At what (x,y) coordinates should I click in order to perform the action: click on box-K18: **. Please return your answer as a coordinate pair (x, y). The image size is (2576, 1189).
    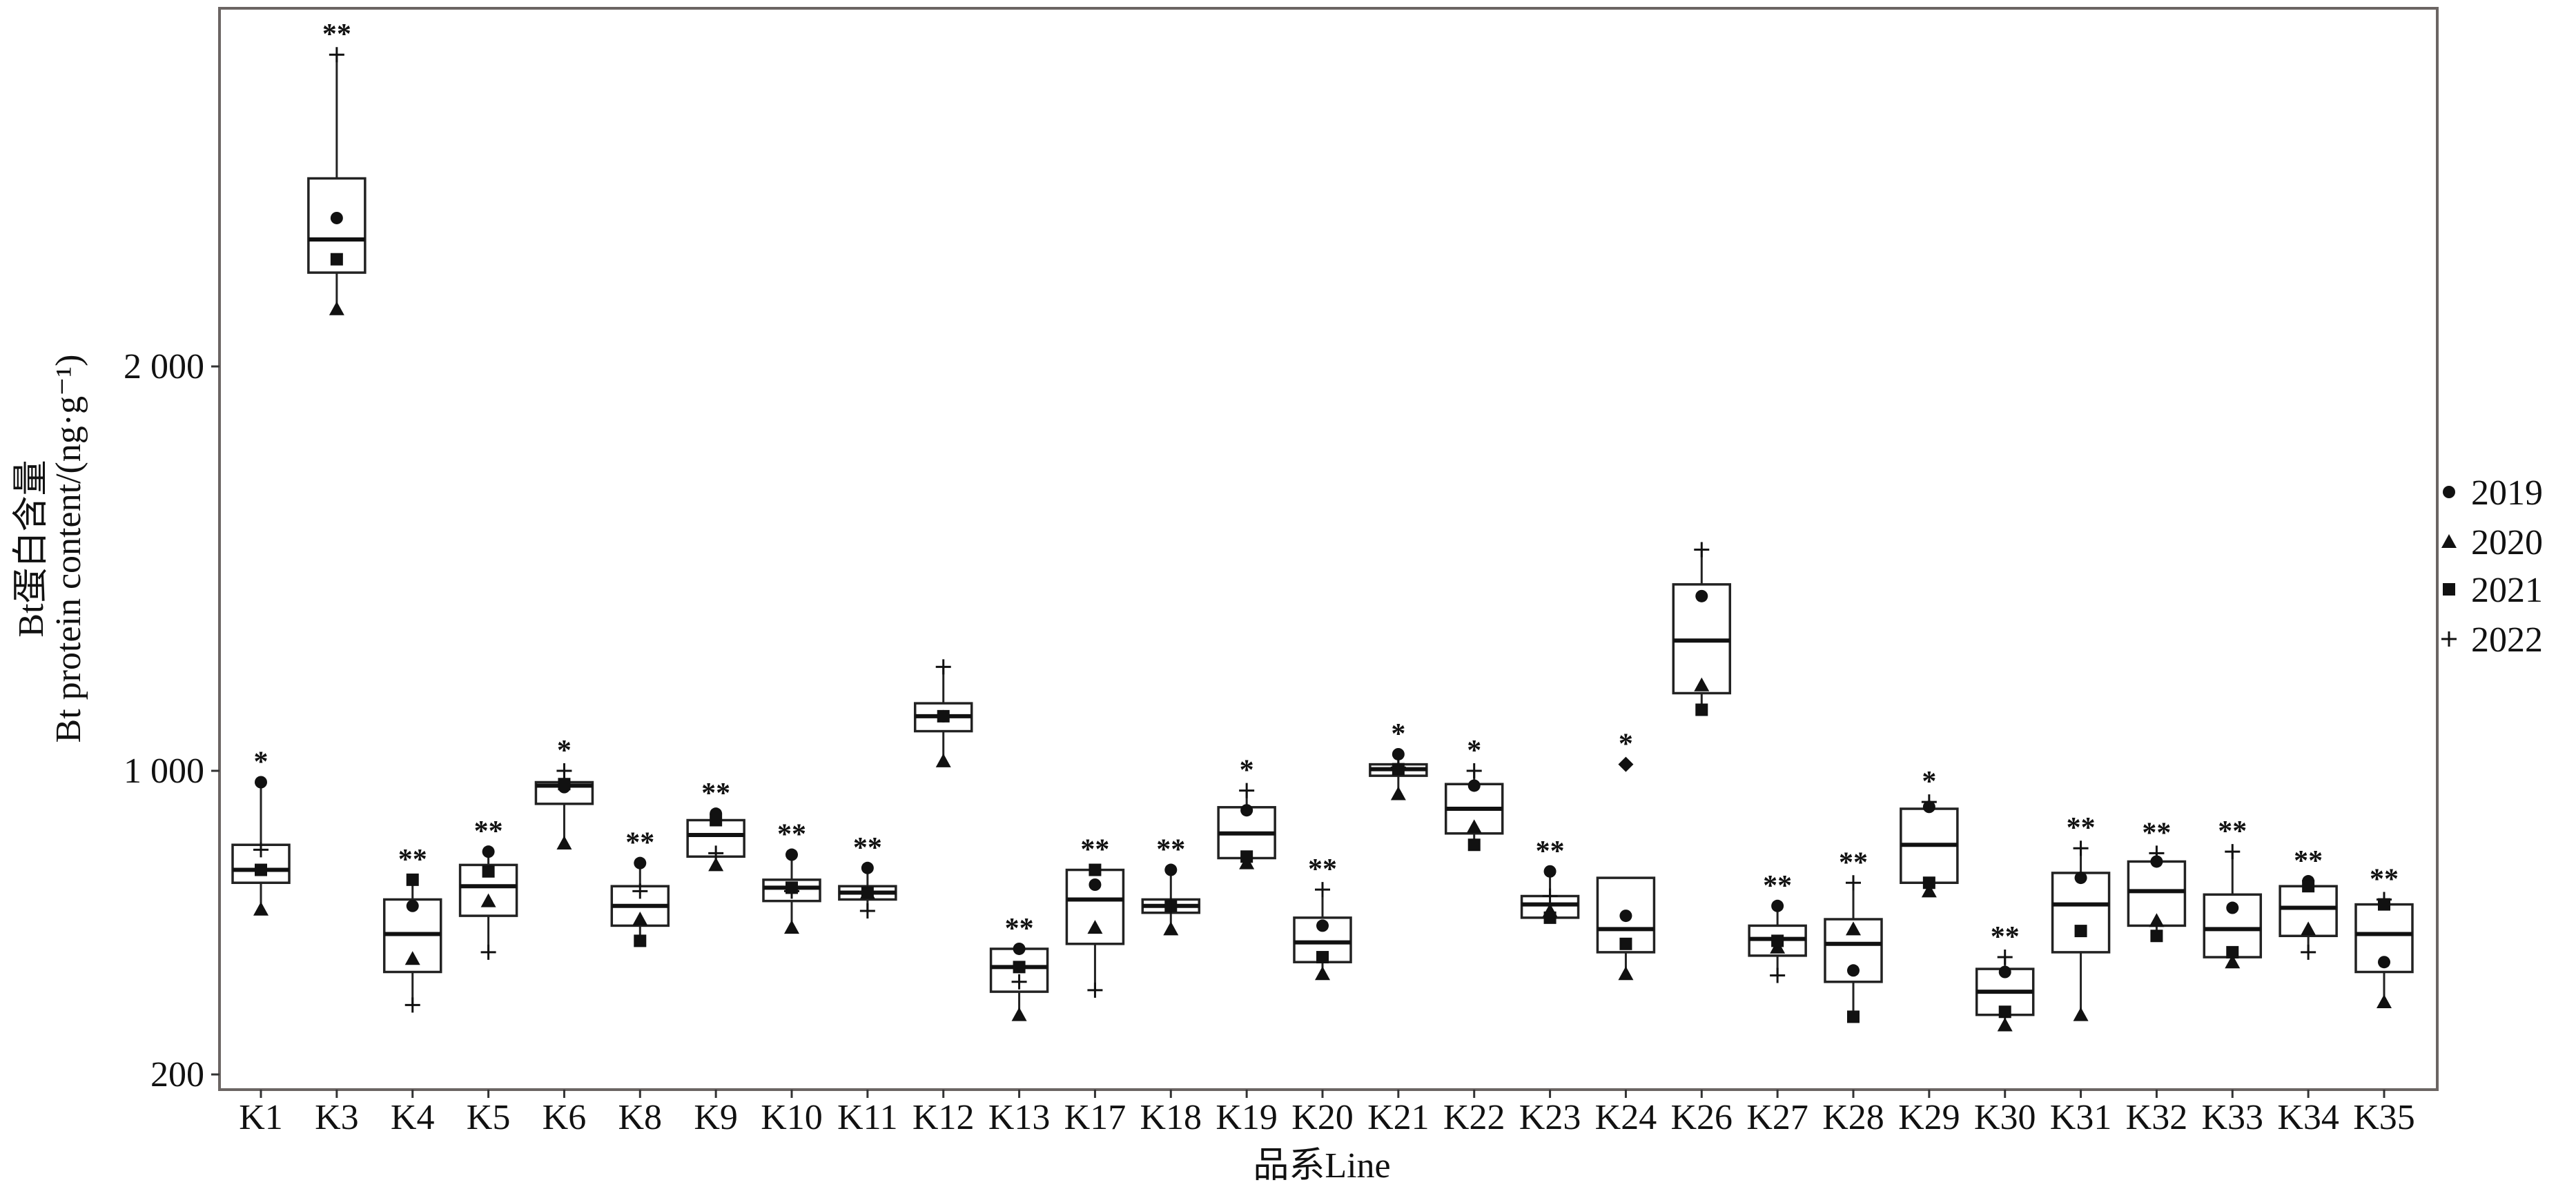
    Looking at the image, I should click on (1171, 885).